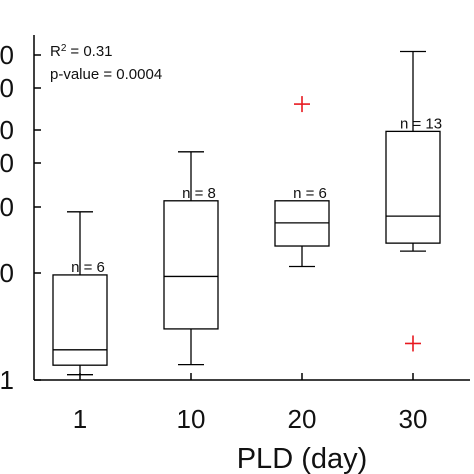 The width and height of the screenshot is (474, 474). What do you see at coordinates (302, 458) in the screenshot?
I see `x-axis-title: PLD (day)` at bounding box center [302, 458].